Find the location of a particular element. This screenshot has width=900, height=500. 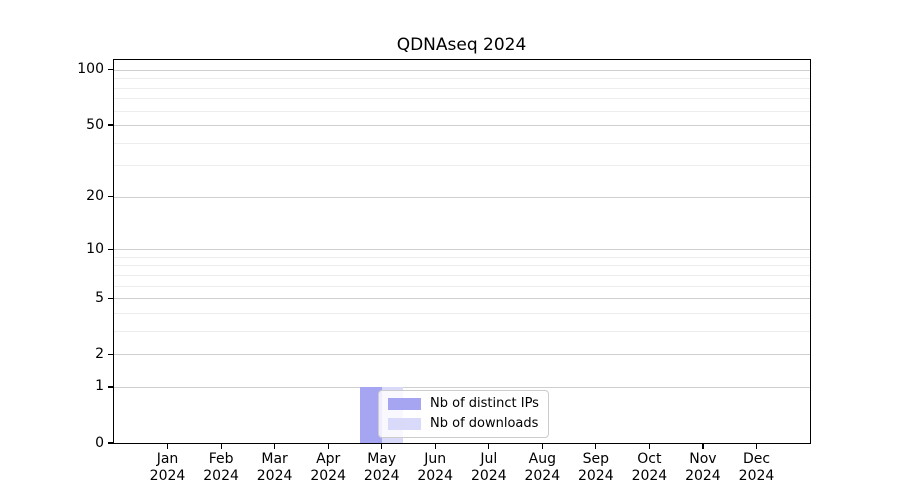

x-tick-label: Apr 2024 is located at coordinates (328, 467).